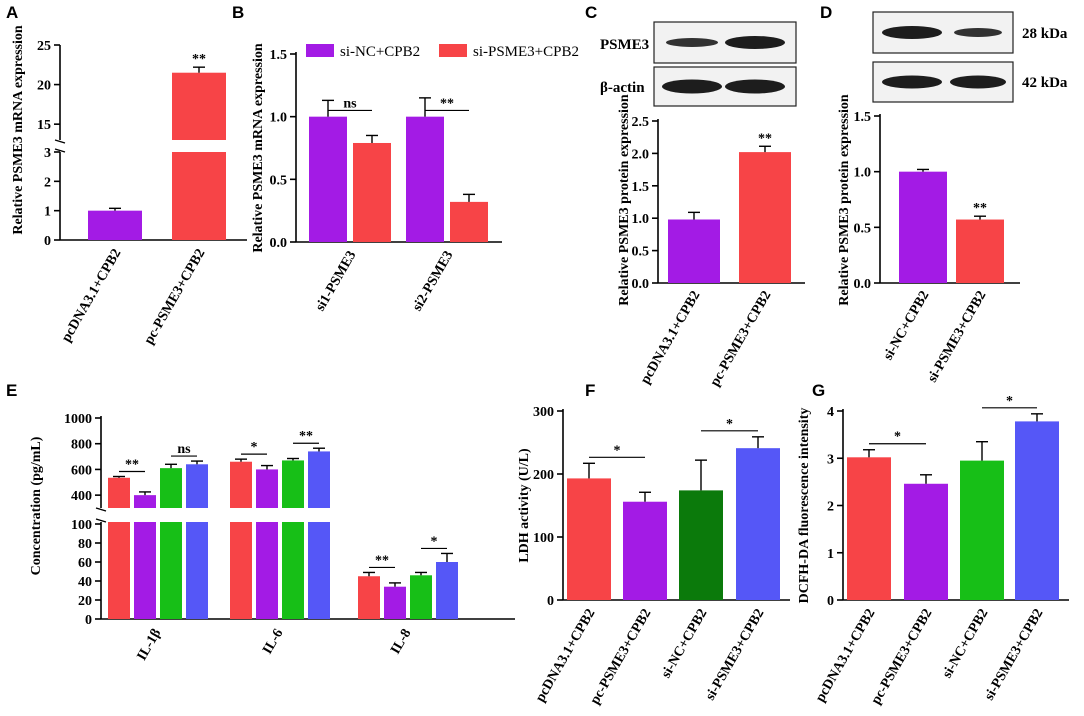 The height and width of the screenshot is (716, 1084). I want to click on y-tick-label: 2.0, so click(641, 154).